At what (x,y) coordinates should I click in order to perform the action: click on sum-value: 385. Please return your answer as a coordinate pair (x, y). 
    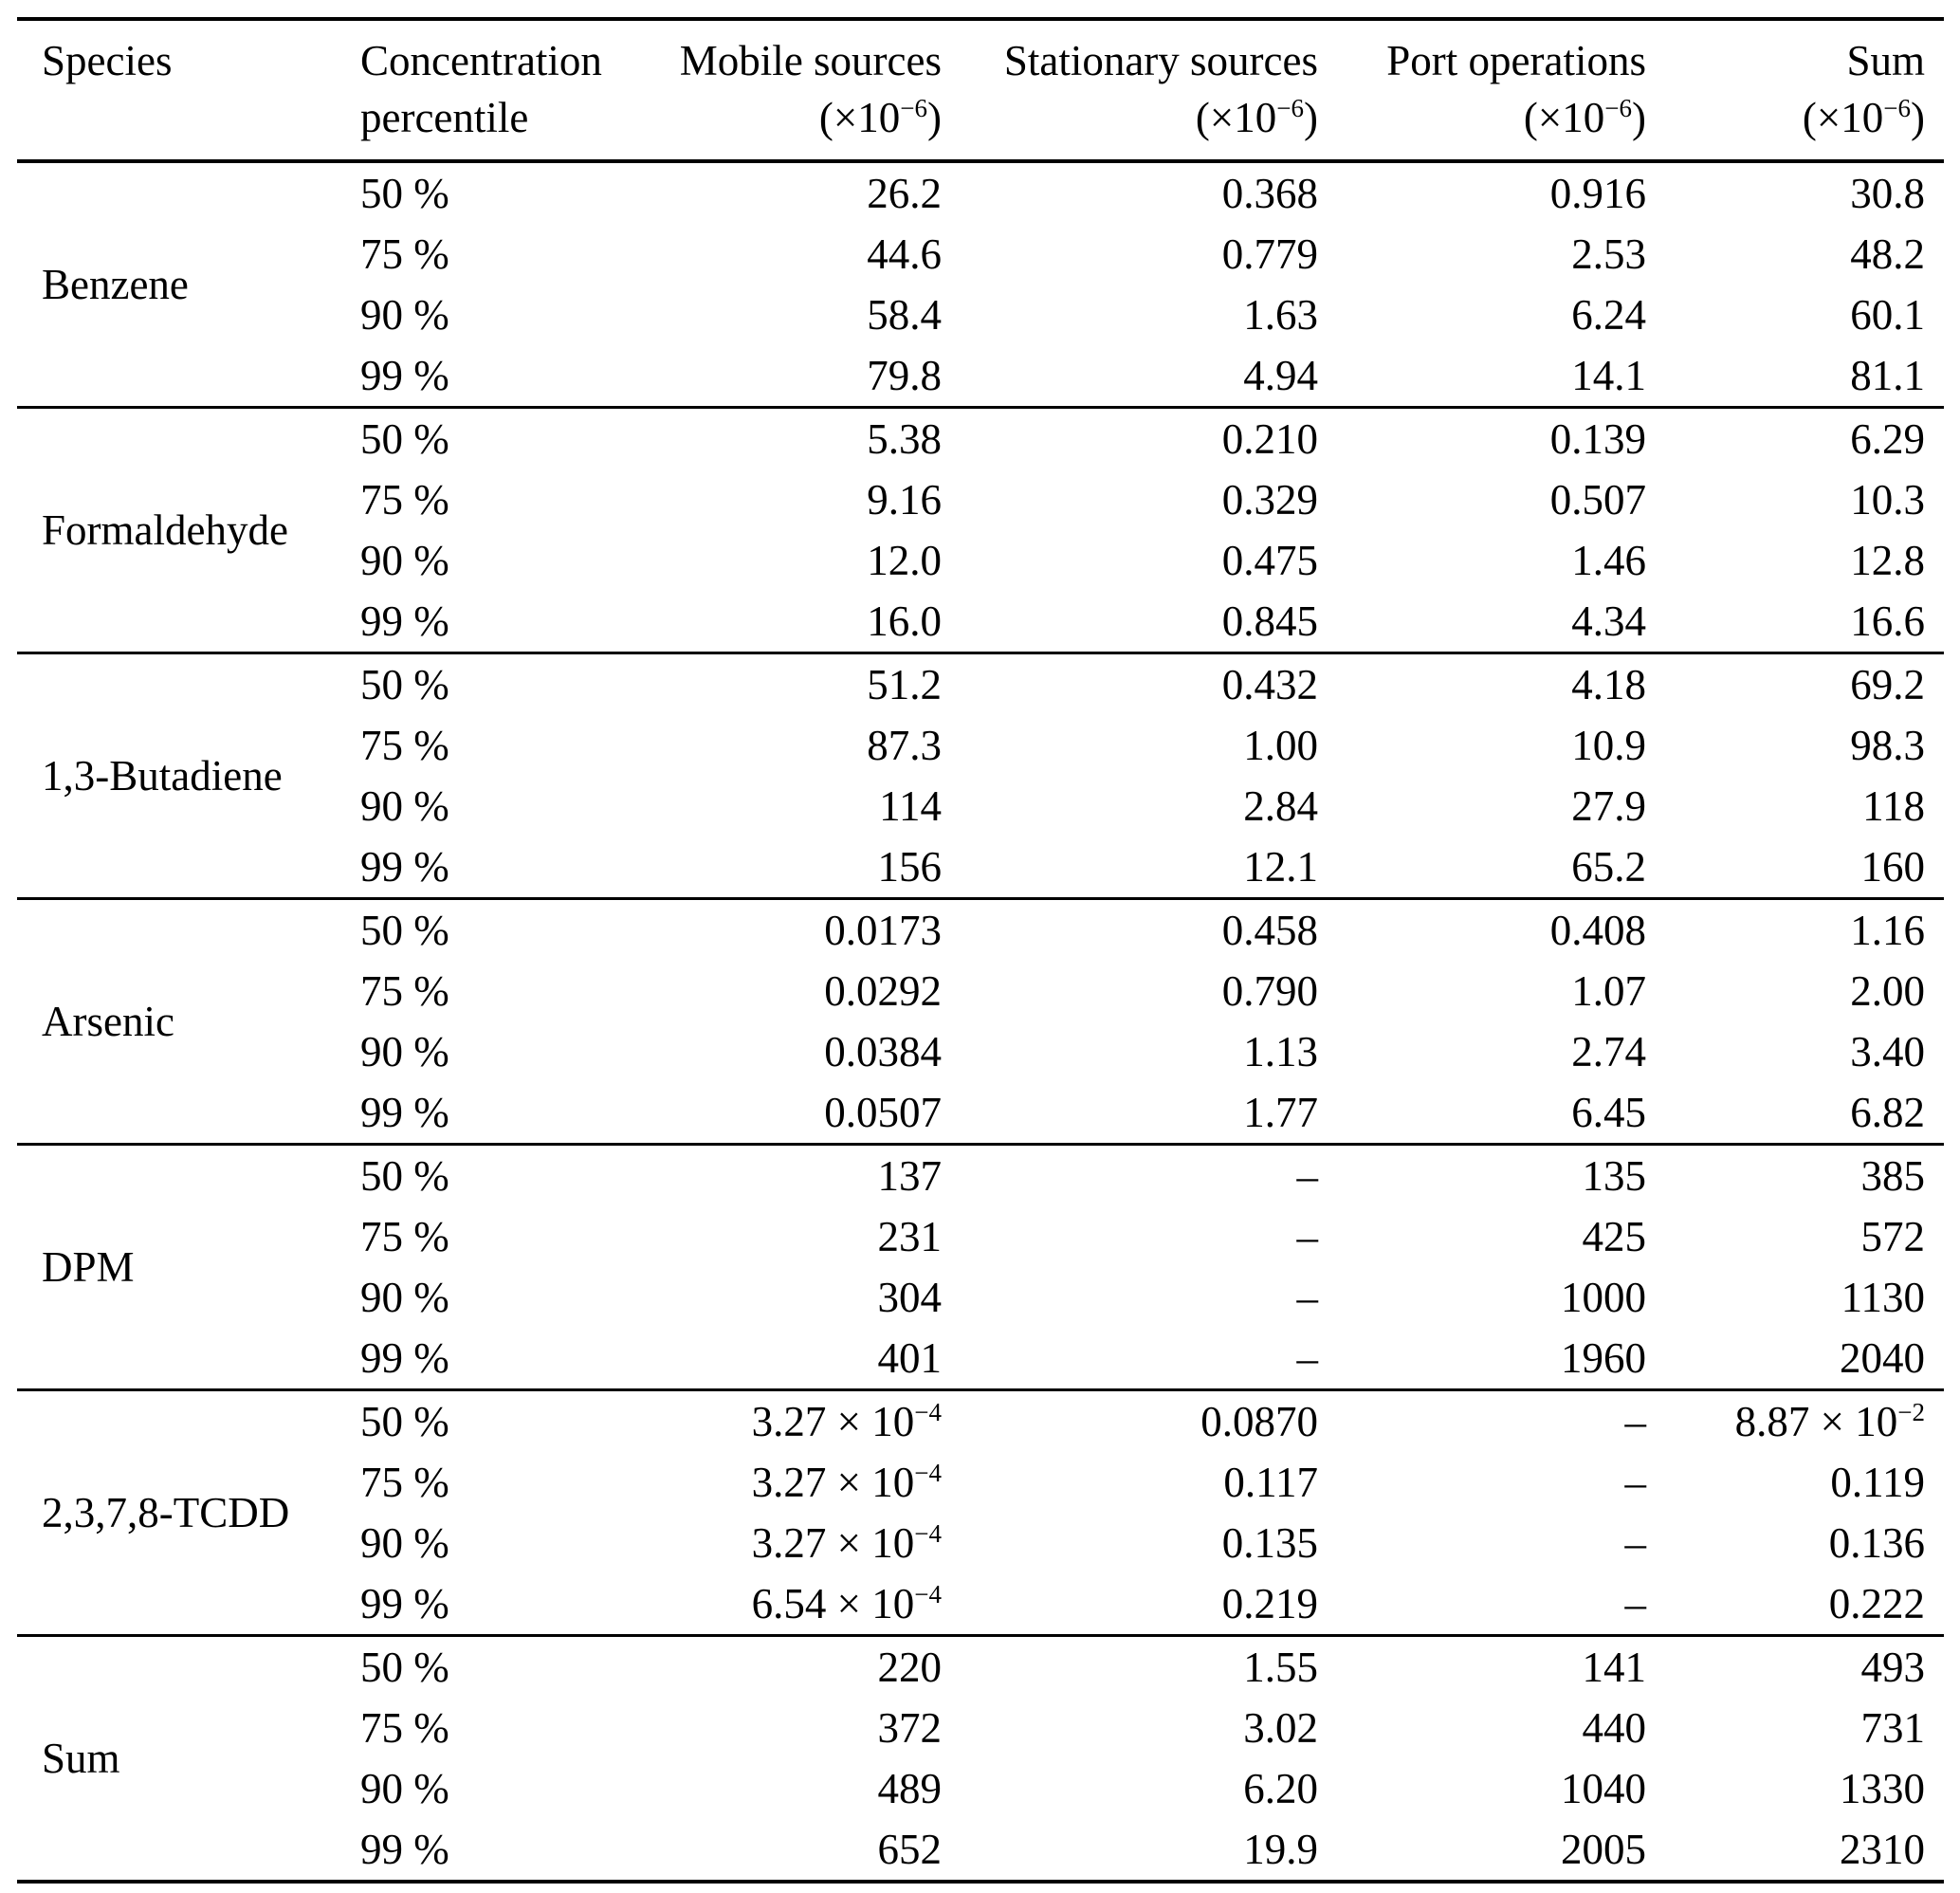
    Looking at the image, I should click on (1893, 1176).